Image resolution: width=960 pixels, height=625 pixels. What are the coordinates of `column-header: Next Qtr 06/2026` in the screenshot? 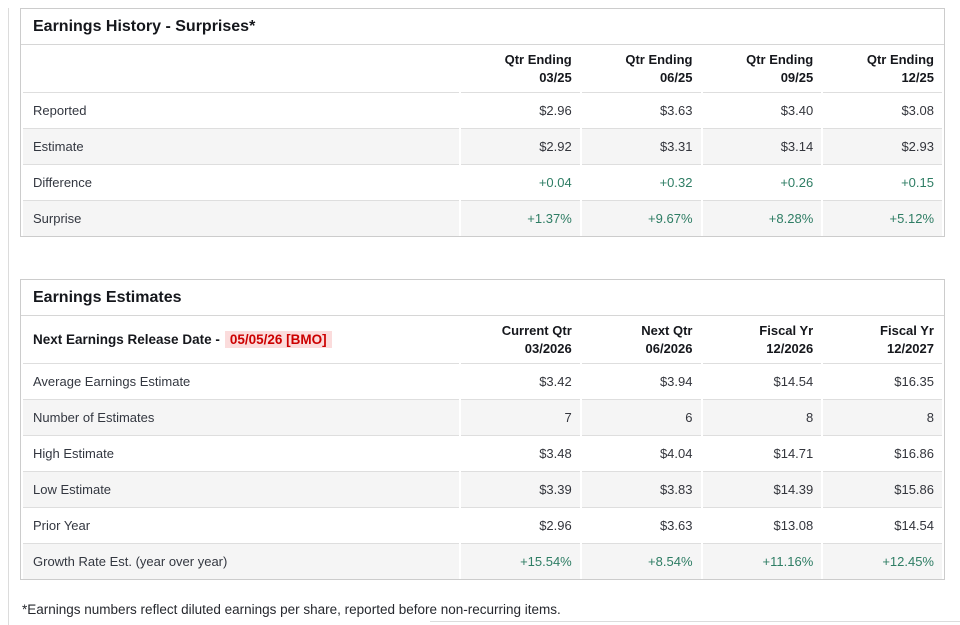 It's located at (641, 340).